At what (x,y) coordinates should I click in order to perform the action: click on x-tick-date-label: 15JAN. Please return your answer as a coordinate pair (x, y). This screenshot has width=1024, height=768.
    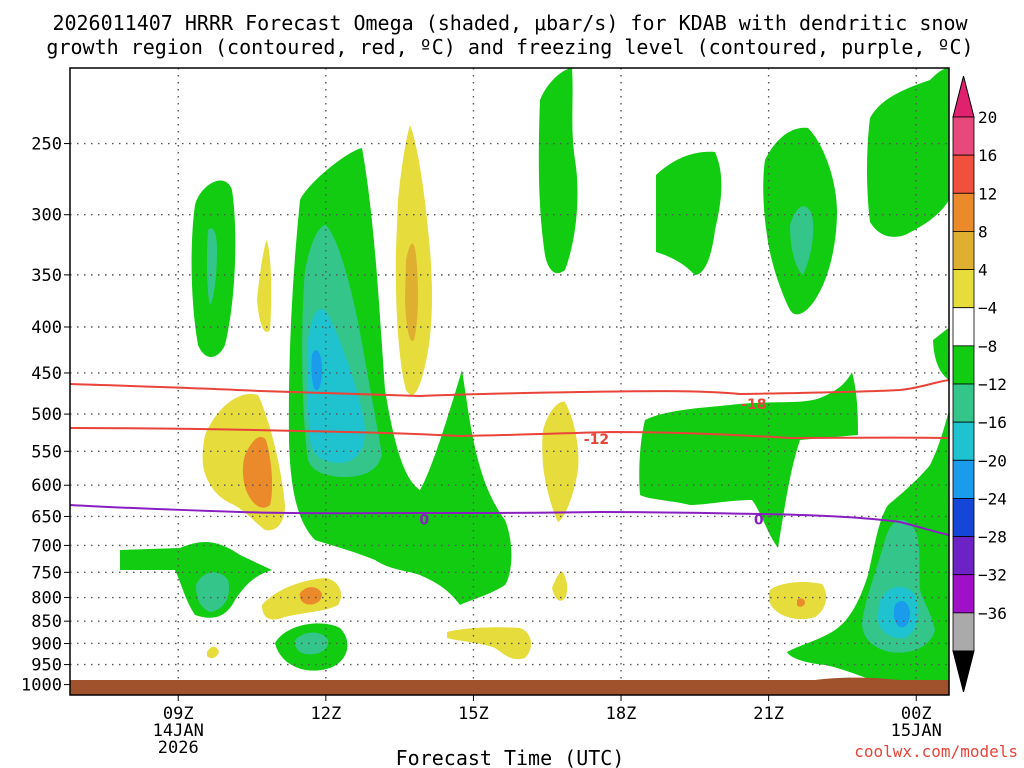
    Looking at the image, I should click on (916, 731).